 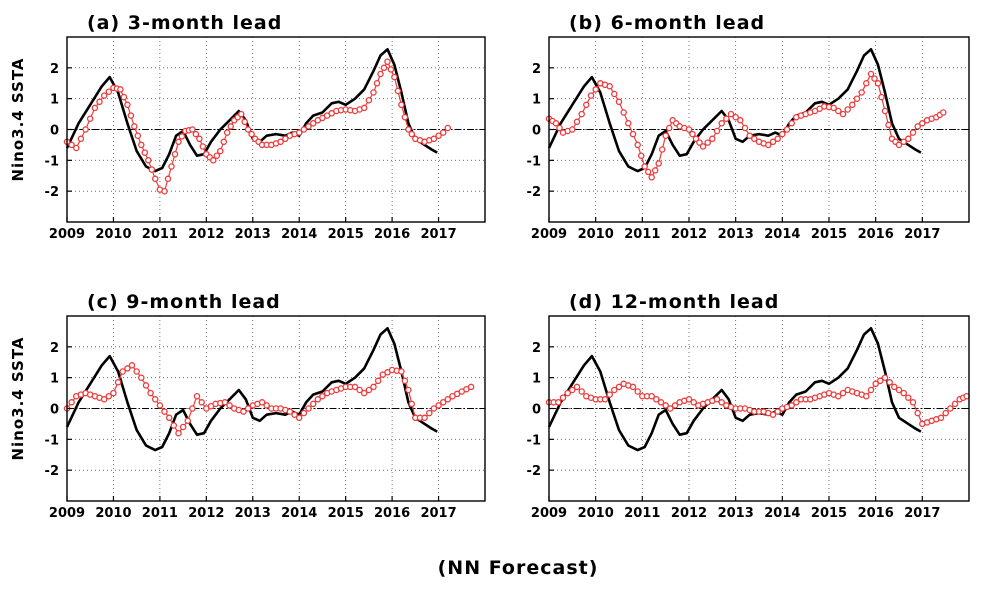 I want to click on x-tick-label: 2010, so click(x=113, y=513).